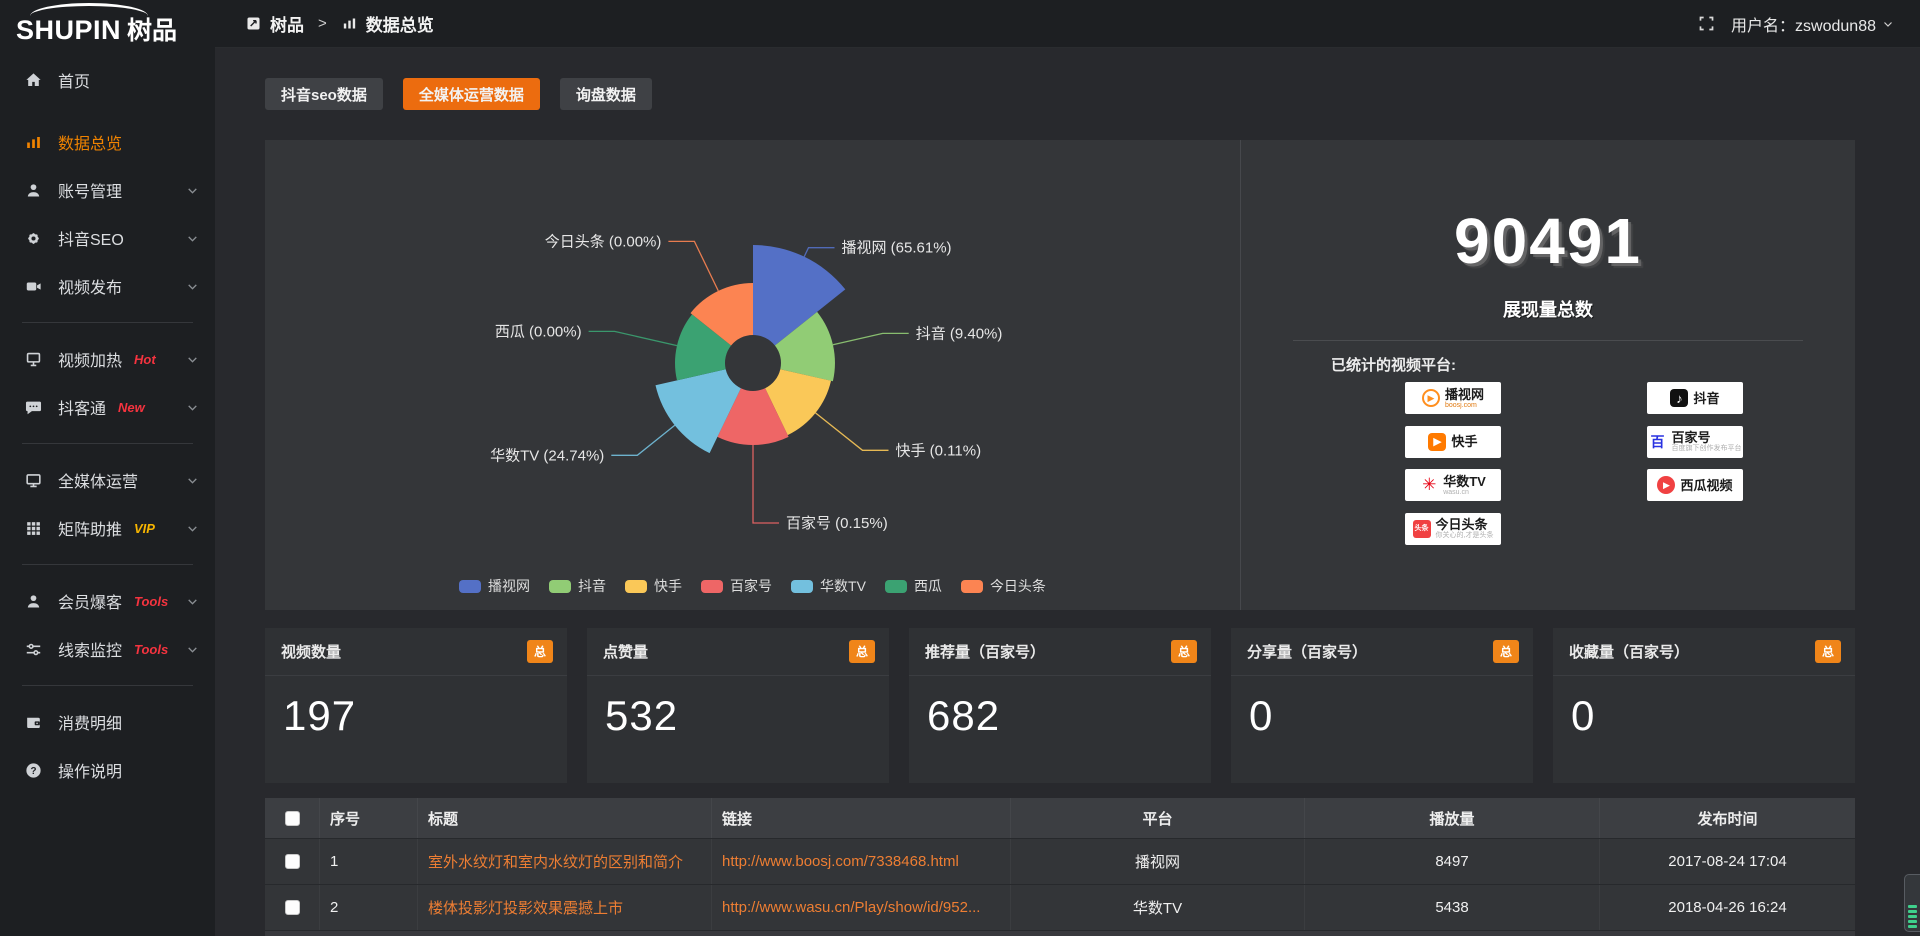 This screenshot has height=936, width=1920. I want to click on legend-item-5: 西瓜, so click(913, 586).